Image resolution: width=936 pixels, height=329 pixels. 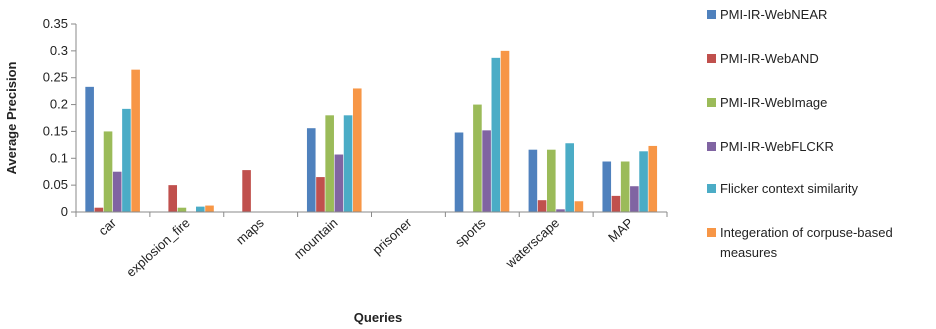 What do you see at coordinates (59, 50) in the screenshot?
I see `y-tick-label: 0.3` at bounding box center [59, 50].